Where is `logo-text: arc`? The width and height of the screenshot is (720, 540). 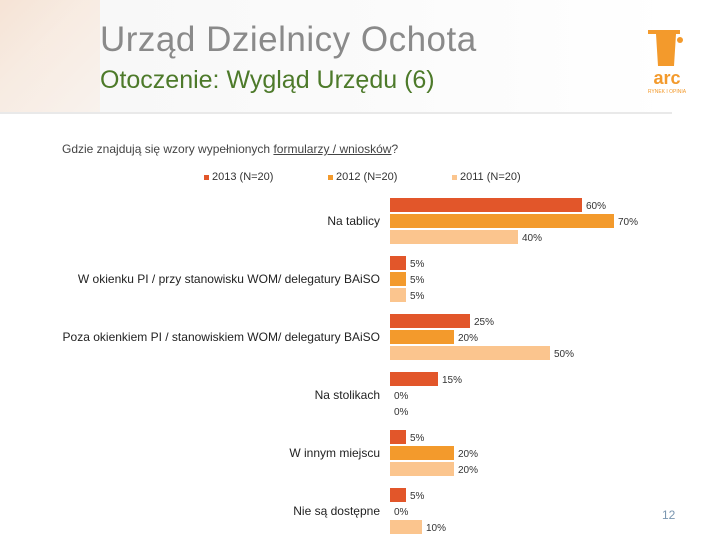 logo-text: arc is located at coordinates (666, 78).